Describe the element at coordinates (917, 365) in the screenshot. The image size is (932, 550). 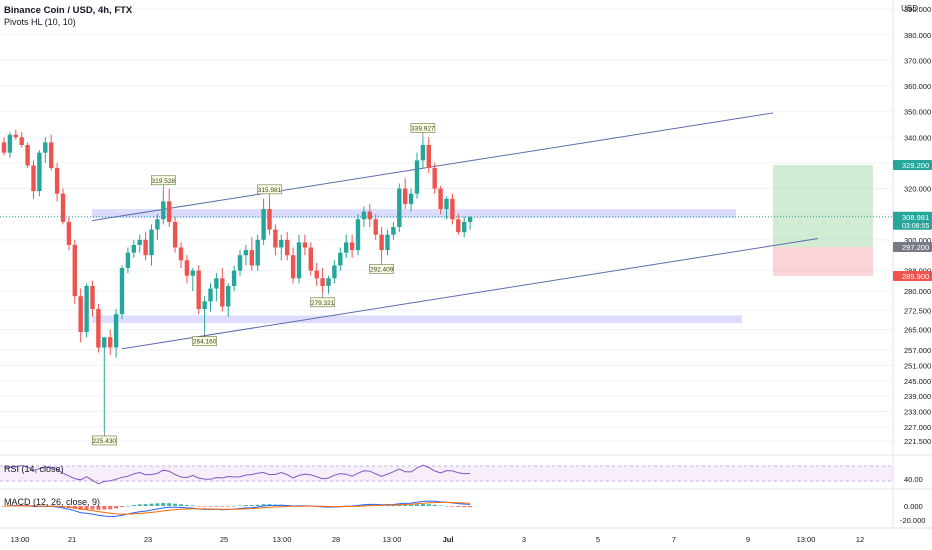
I see `price-axis-tick: 251.000` at that location.